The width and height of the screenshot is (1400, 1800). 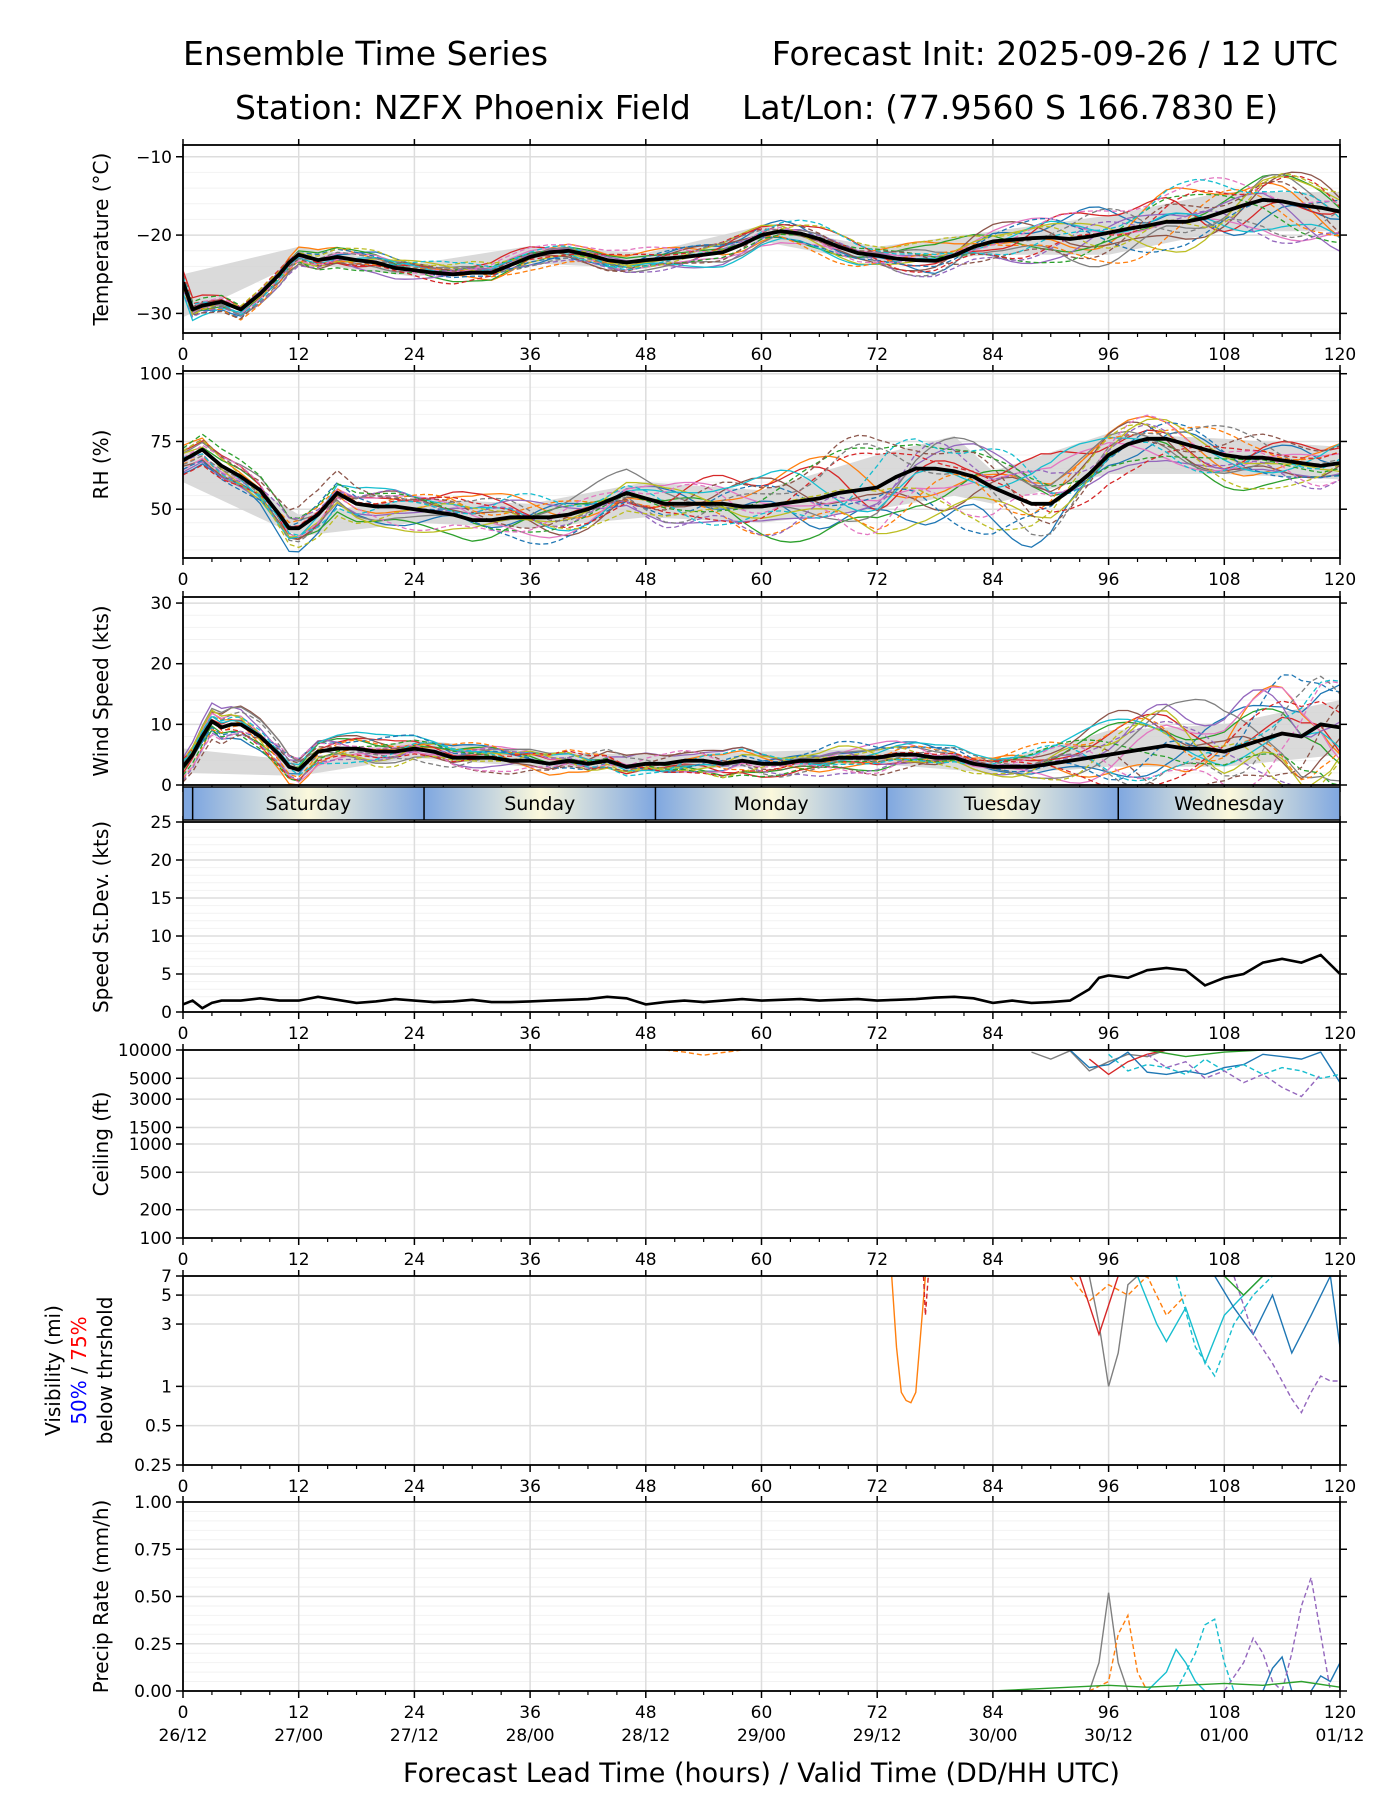 I want to click on rh-mean-line, so click(x=761, y=483).